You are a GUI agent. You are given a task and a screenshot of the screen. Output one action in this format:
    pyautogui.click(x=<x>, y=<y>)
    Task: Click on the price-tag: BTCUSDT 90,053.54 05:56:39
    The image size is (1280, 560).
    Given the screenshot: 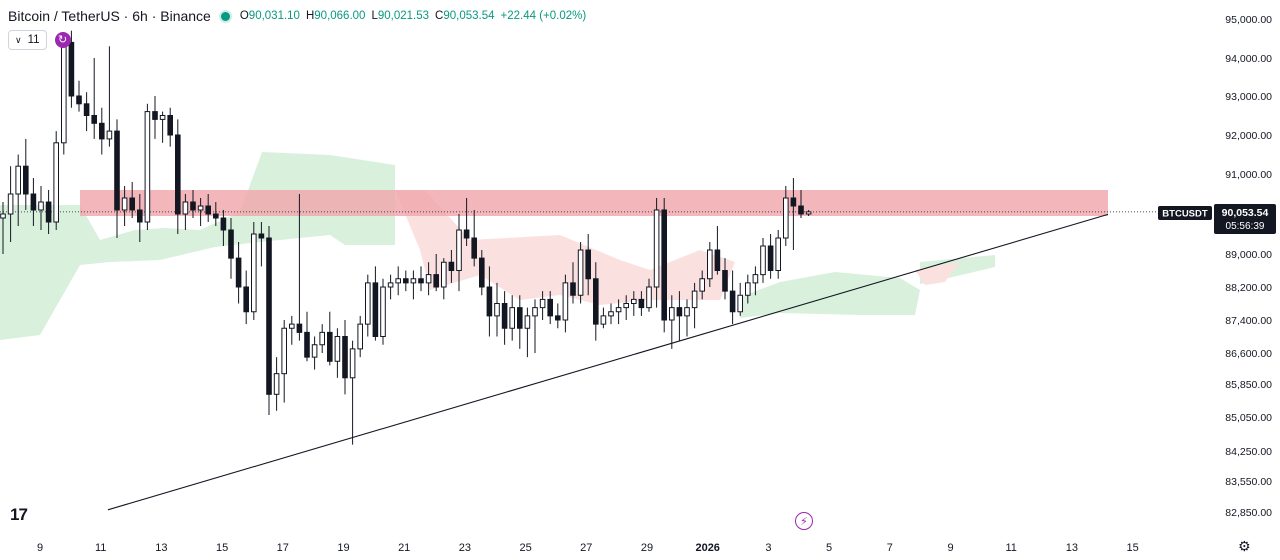 What is the action you would take?
    pyautogui.click(x=1217, y=219)
    